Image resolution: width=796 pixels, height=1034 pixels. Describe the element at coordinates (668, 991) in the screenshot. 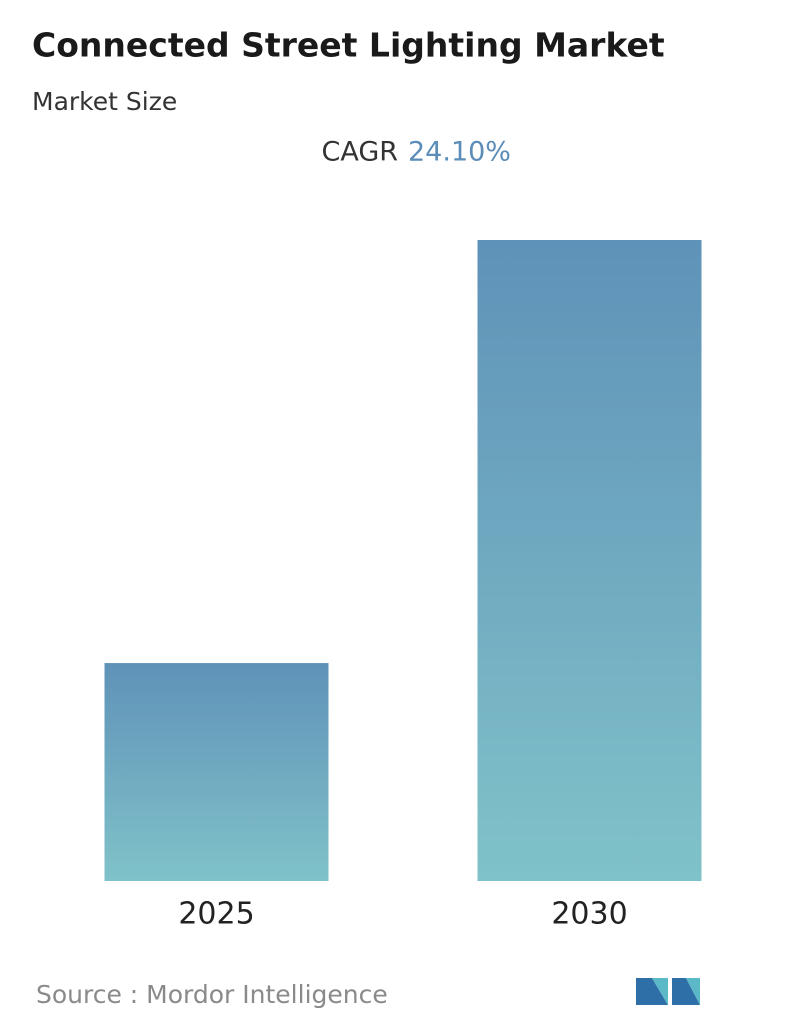

I see `logo` at that location.